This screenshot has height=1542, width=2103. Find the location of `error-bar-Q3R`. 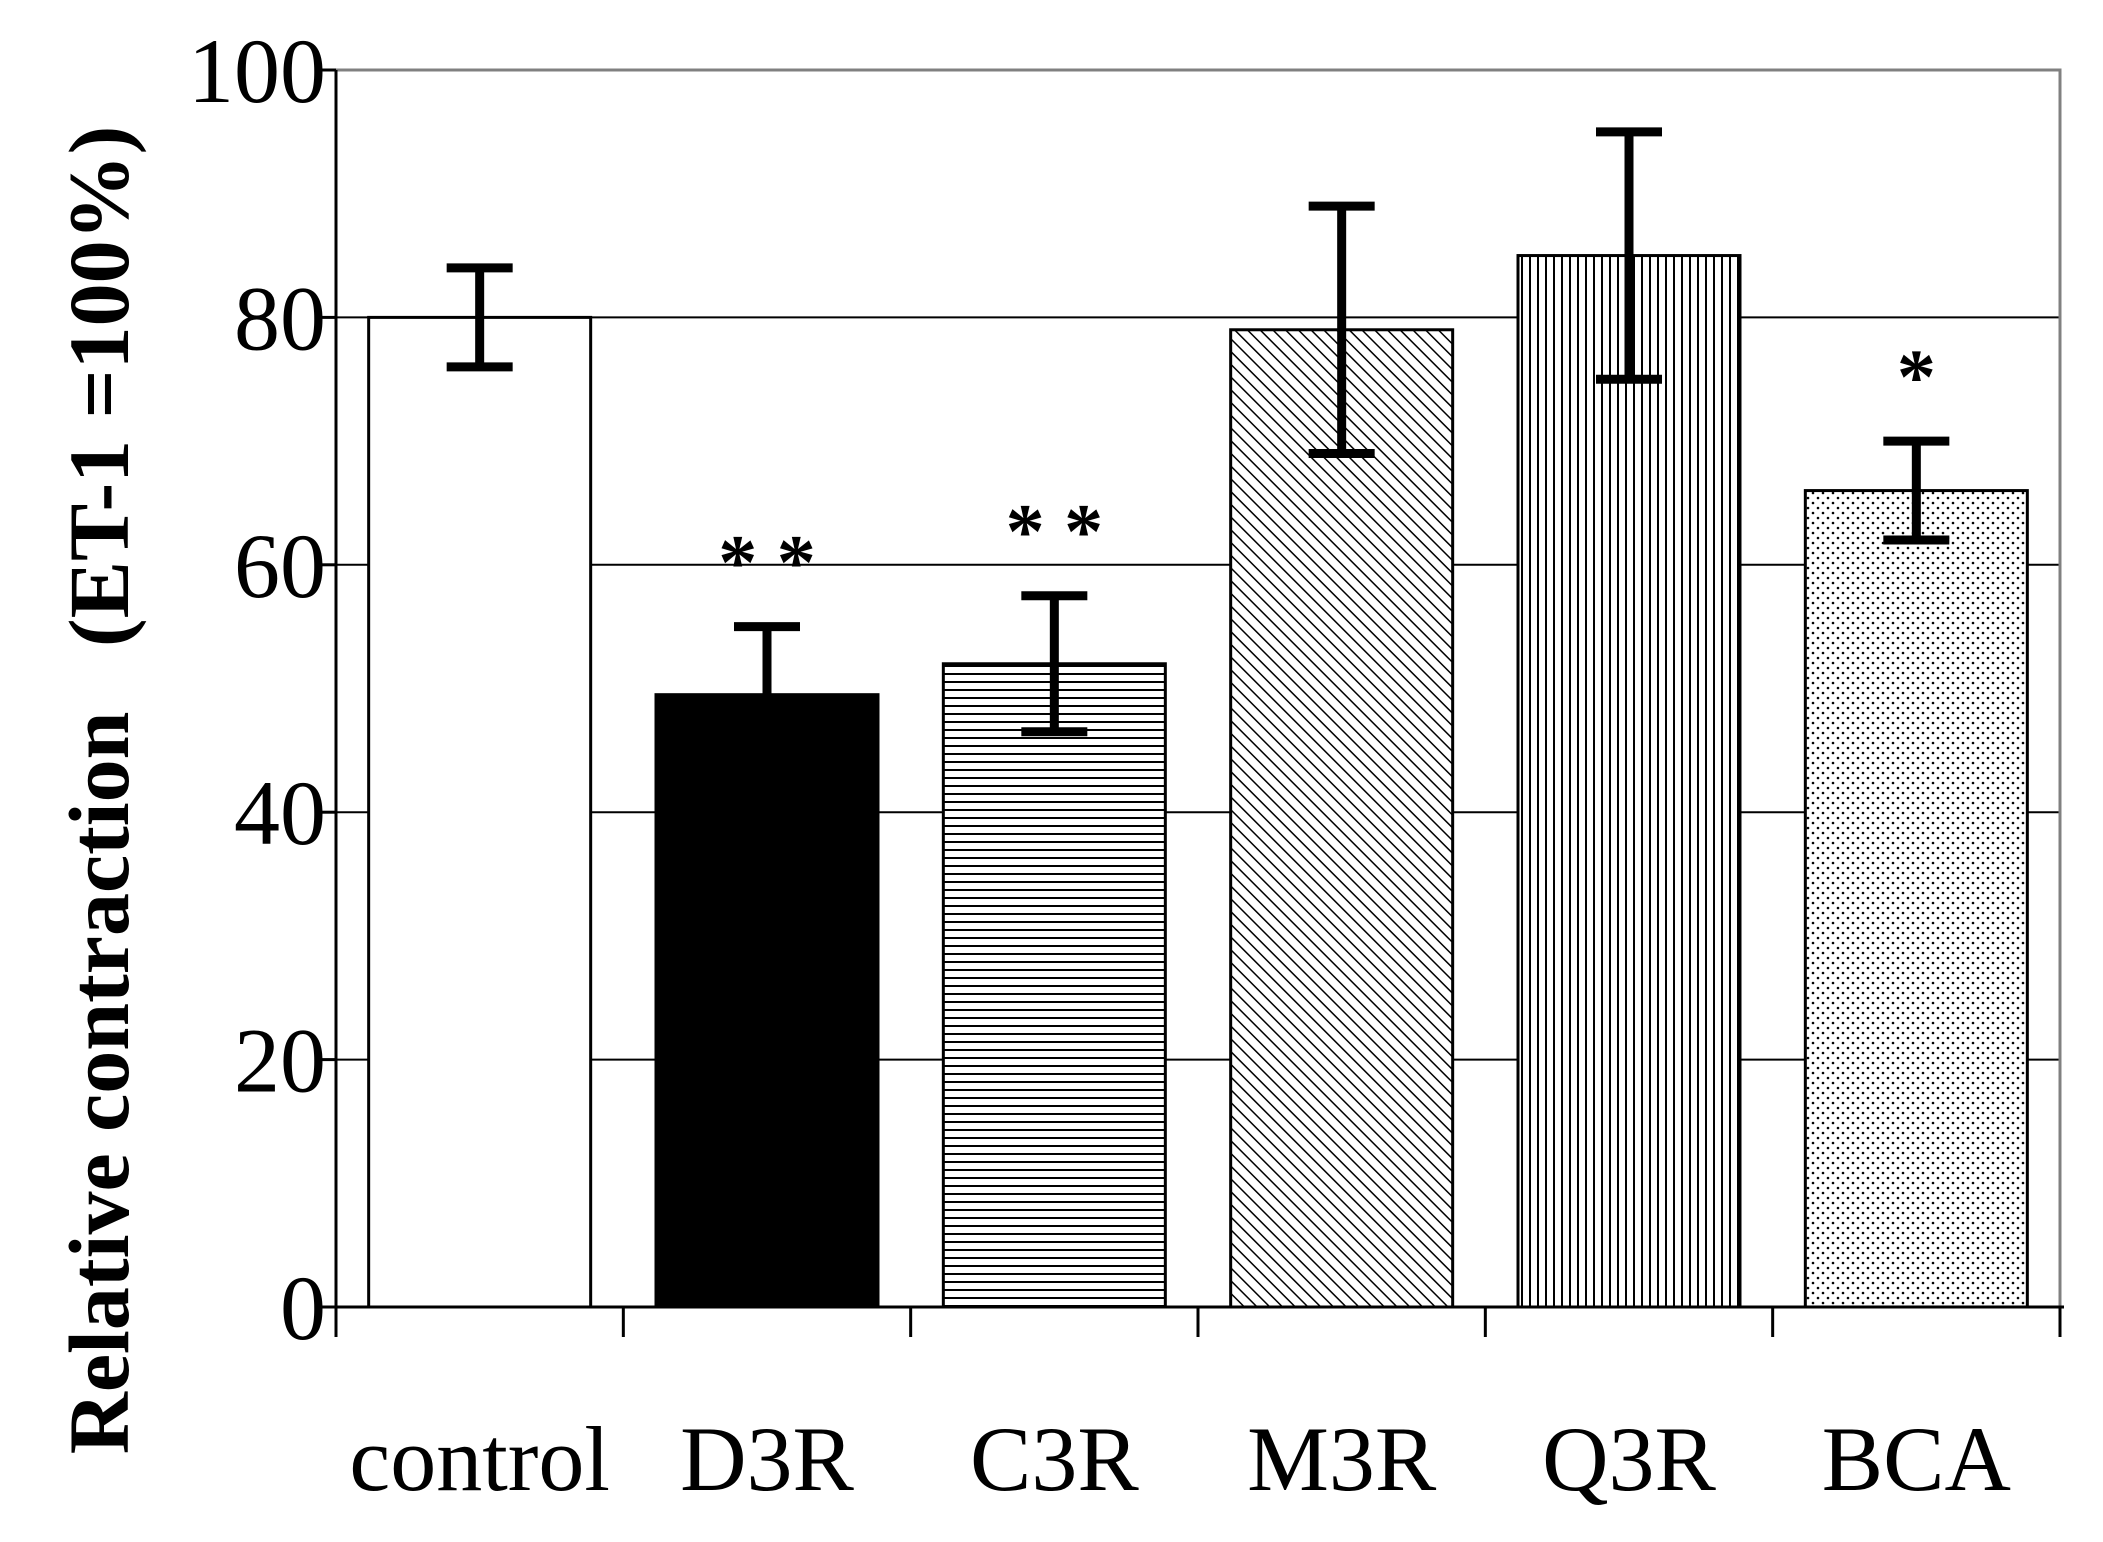

error-bar-Q3R is located at coordinates (1629, 255).